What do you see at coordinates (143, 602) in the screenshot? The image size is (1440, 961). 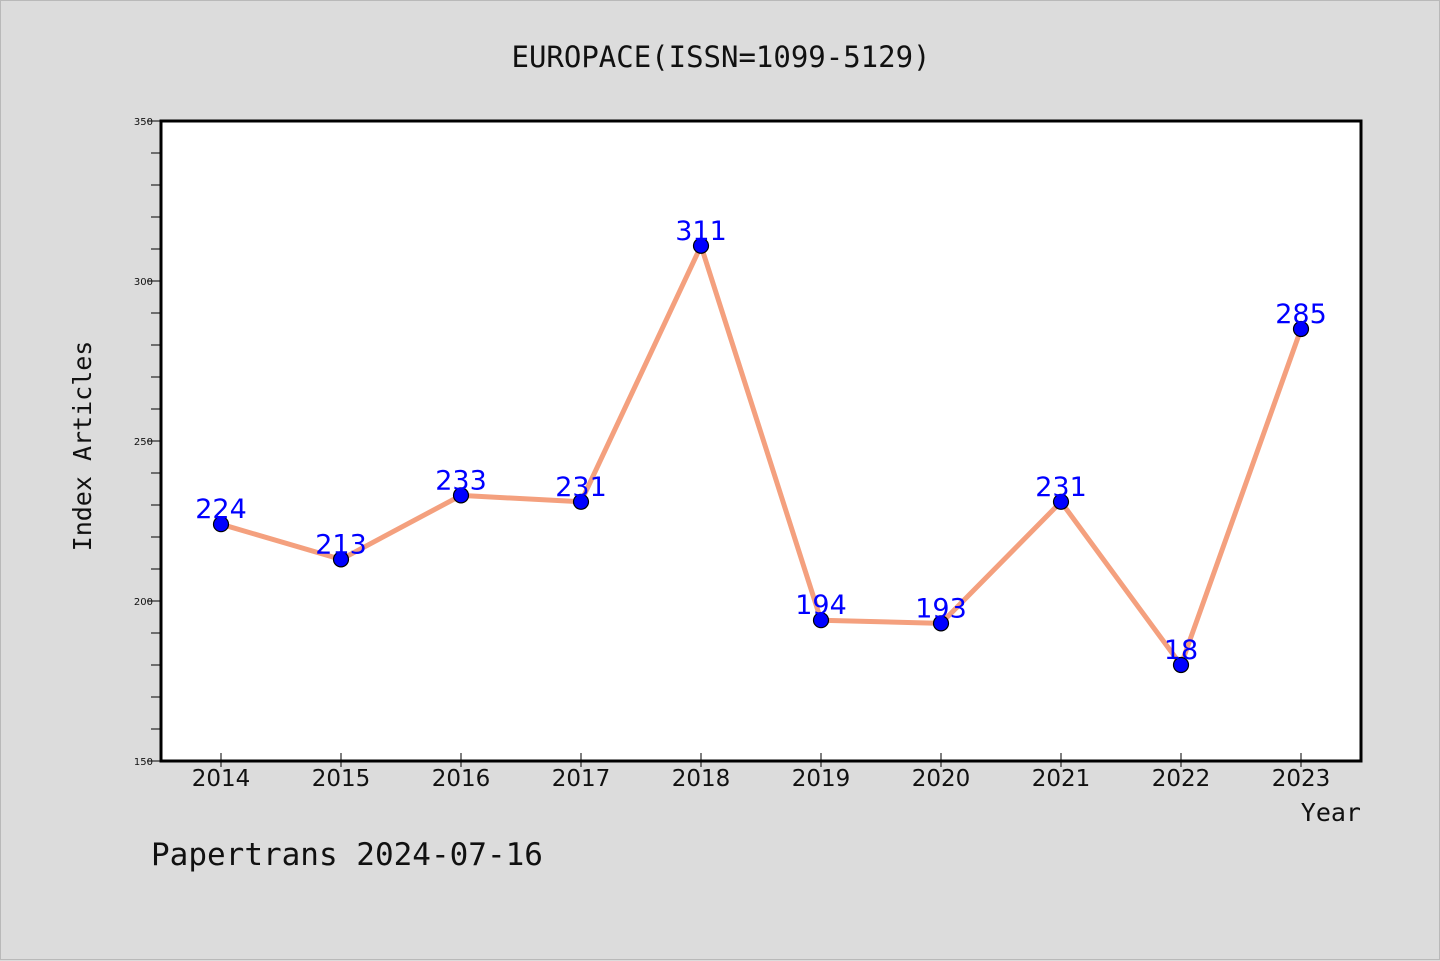 I see `y-tick-label: 200` at bounding box center [143, 602].